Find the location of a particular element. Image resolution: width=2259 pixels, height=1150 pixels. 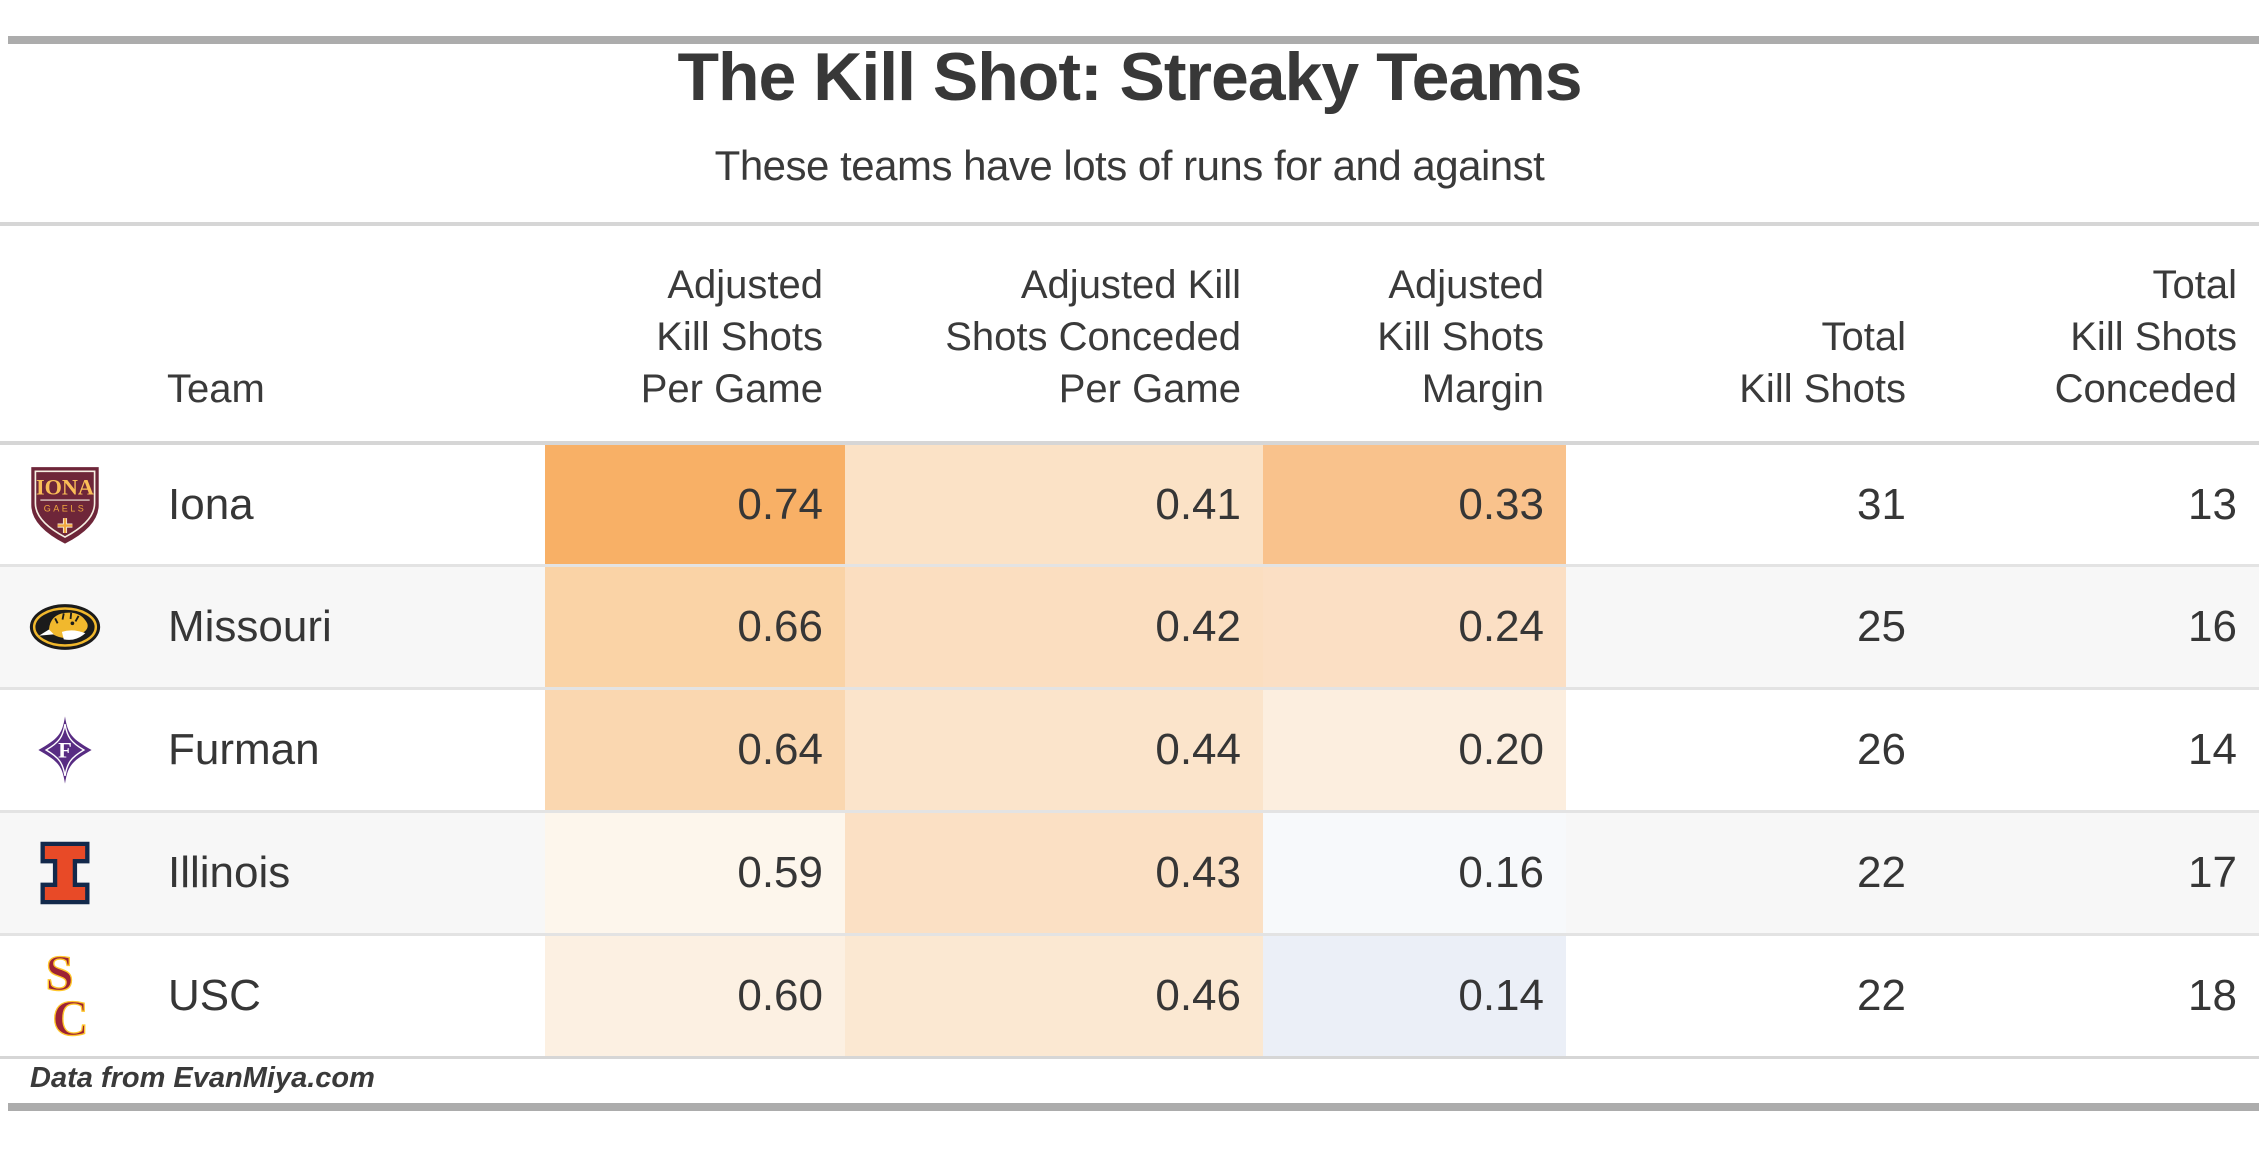

team-name: USC is located at coordinates (214, 995).